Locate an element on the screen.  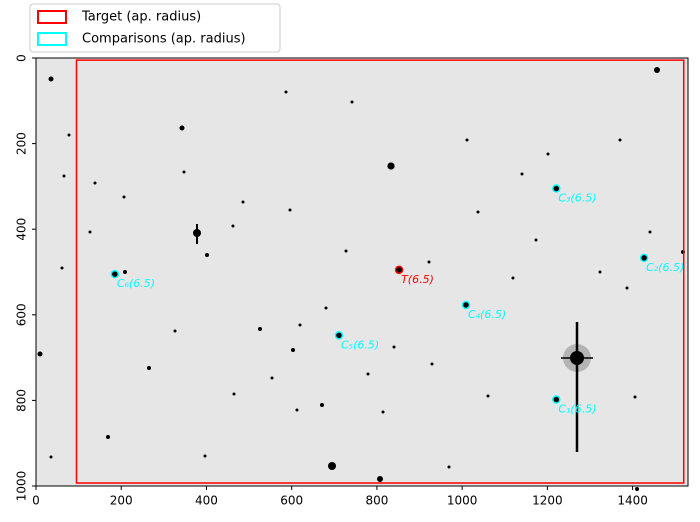
legend-label: Target (ap. radius) is located at coordinates (141, 17).